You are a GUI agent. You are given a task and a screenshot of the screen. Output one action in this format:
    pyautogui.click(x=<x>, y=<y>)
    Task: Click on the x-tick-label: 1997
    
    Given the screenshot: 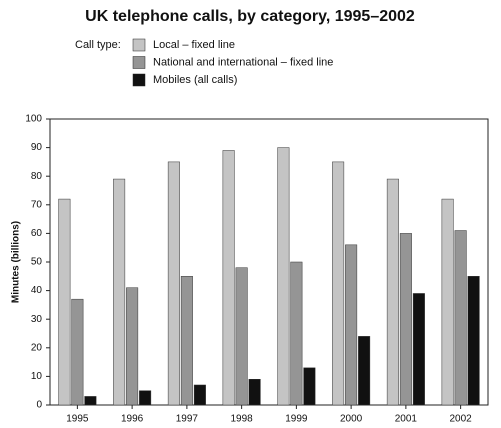 What is the action you would take?
    pyautogui.click(x=187, y=419)
    